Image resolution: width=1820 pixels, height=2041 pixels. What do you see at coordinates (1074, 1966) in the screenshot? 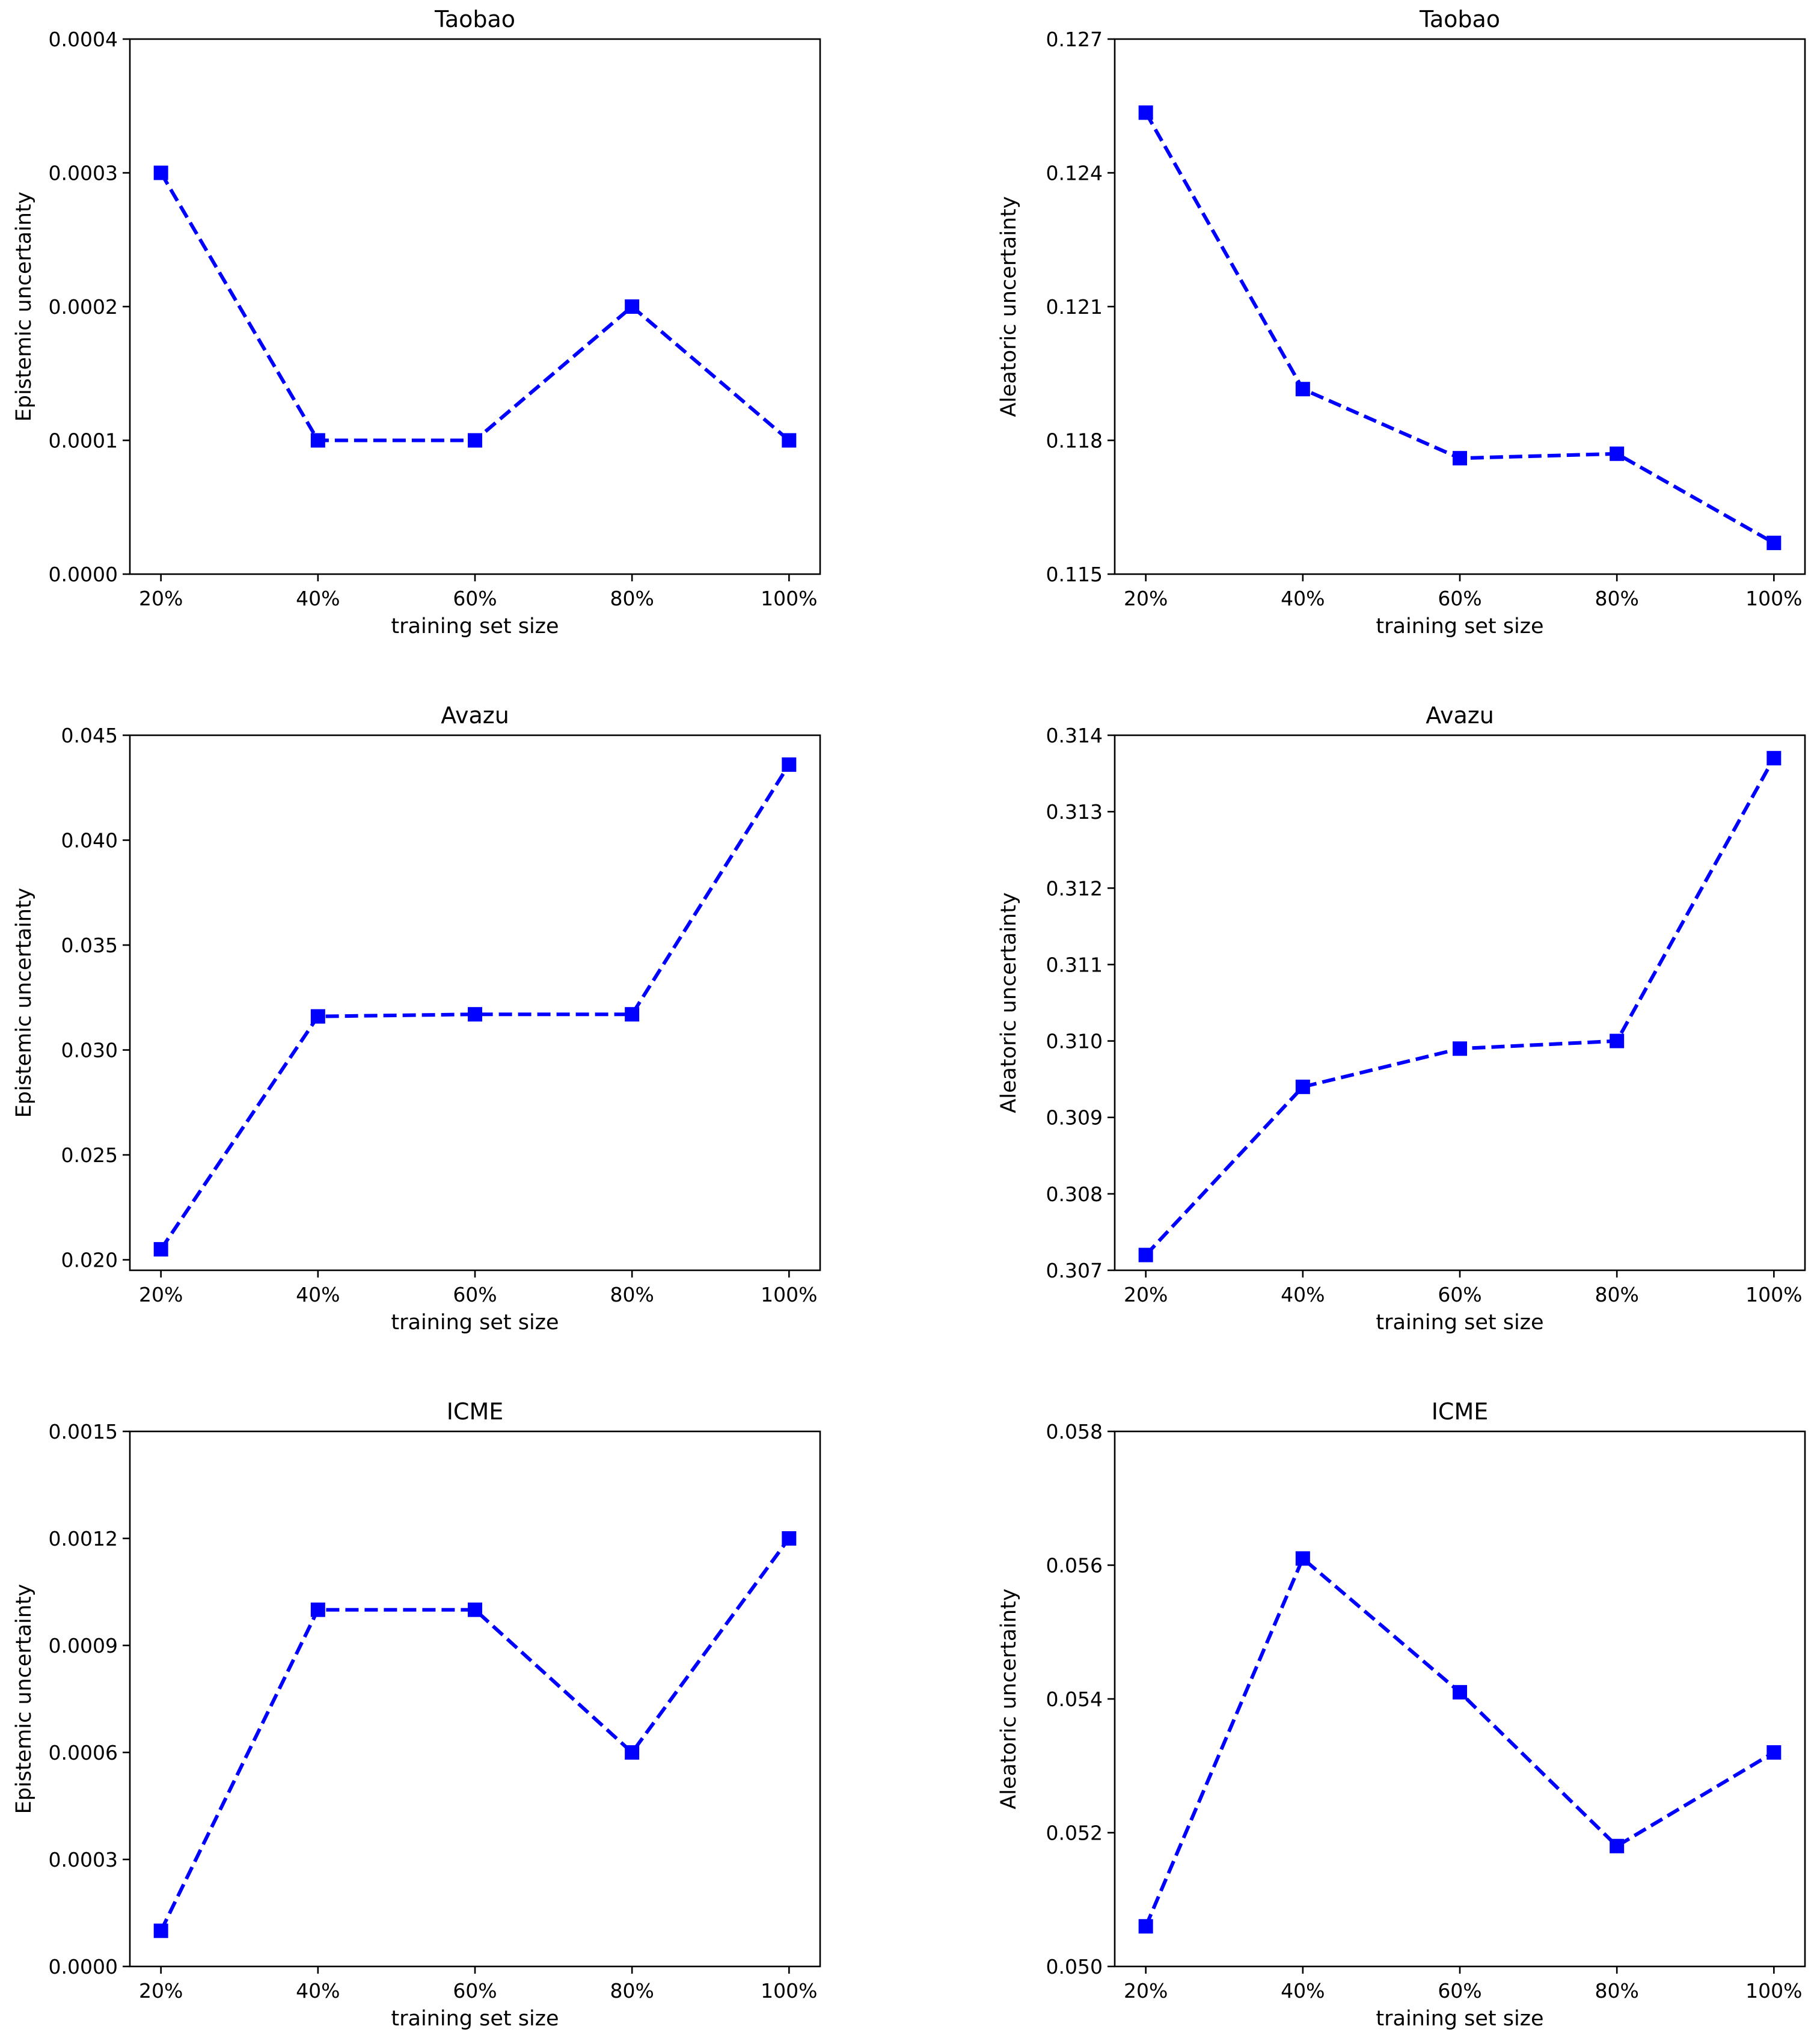
I see `y-tick-label: 0.050` at bounding box center [1074, 1966].